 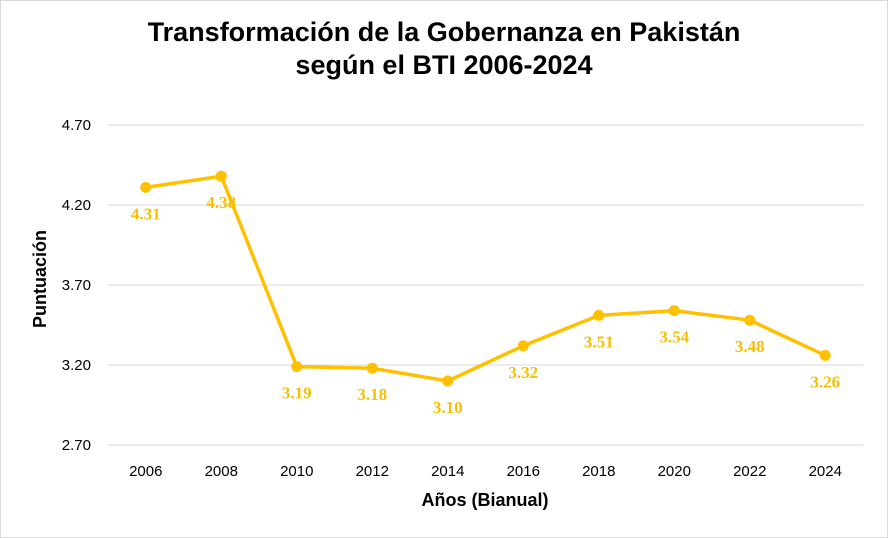 I want to click on y-tick-label: 4.70, so click(x=76, y=125).